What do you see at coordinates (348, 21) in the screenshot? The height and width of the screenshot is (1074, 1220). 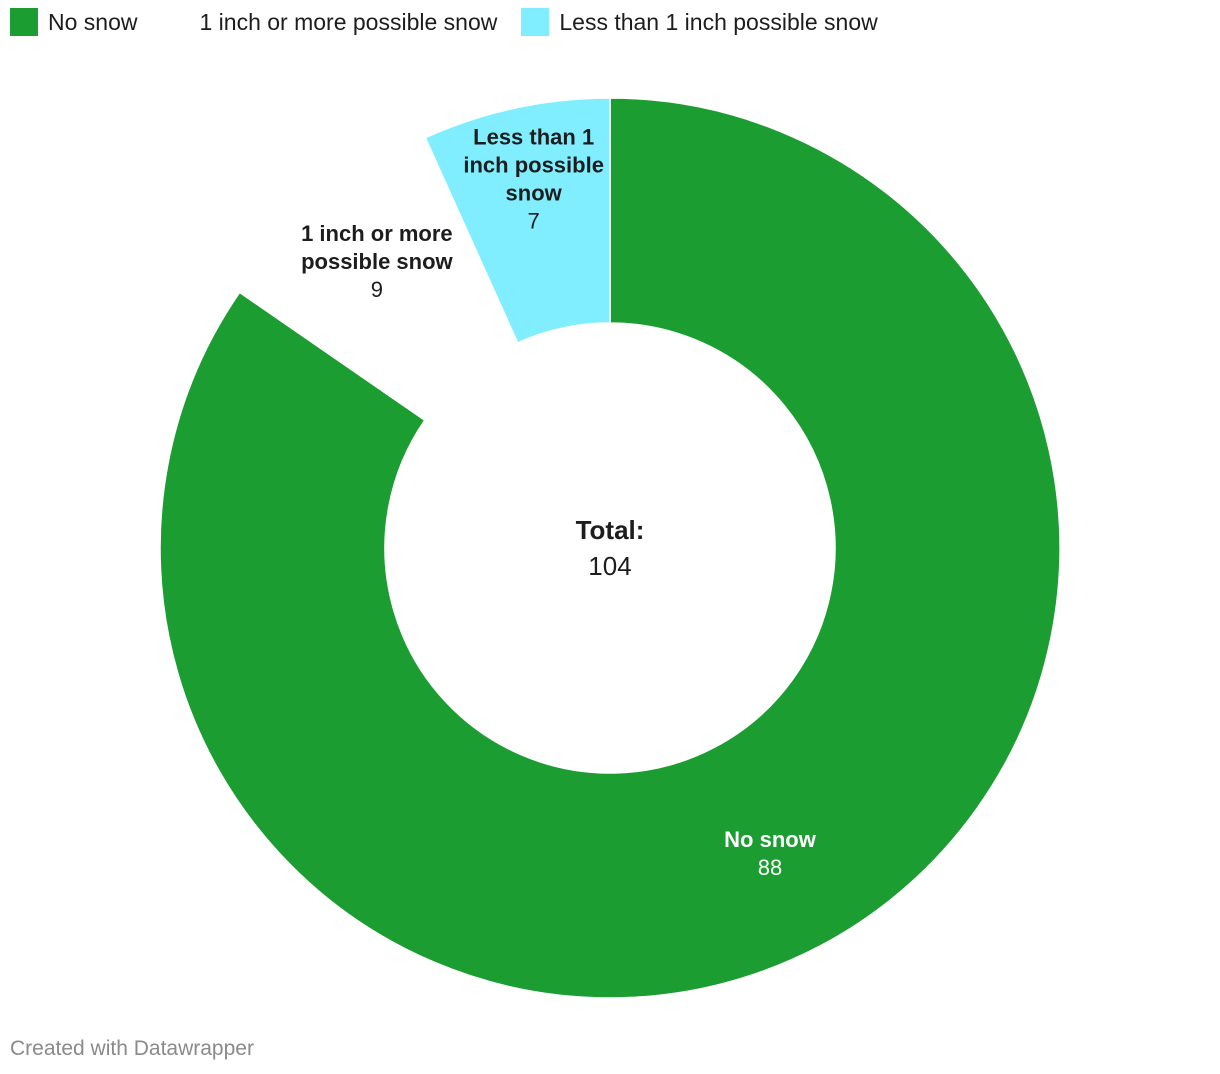 I see `legend-label-1-inch-or-more: 1 inch or more possible snow` at bounding box center [348, 21].